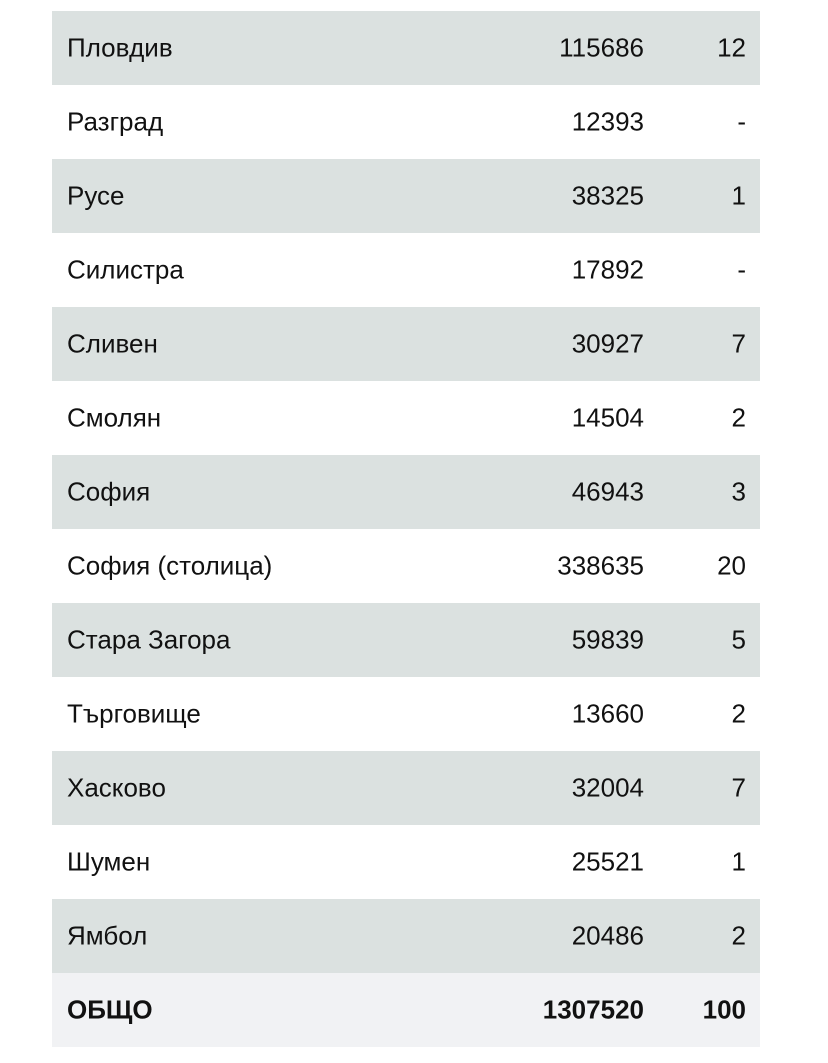 The height and width of the screenshot is (1063, 828). I want to click on table-row: Разград 12393 -, so click(406, 122).